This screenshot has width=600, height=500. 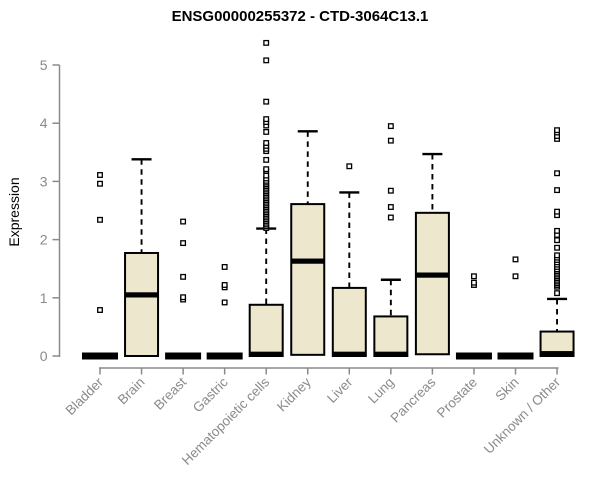 What do you see at coordinates (44, 123) in the screenshot?
I see `y-tick-label: 4` at bounding box center [44, 123].